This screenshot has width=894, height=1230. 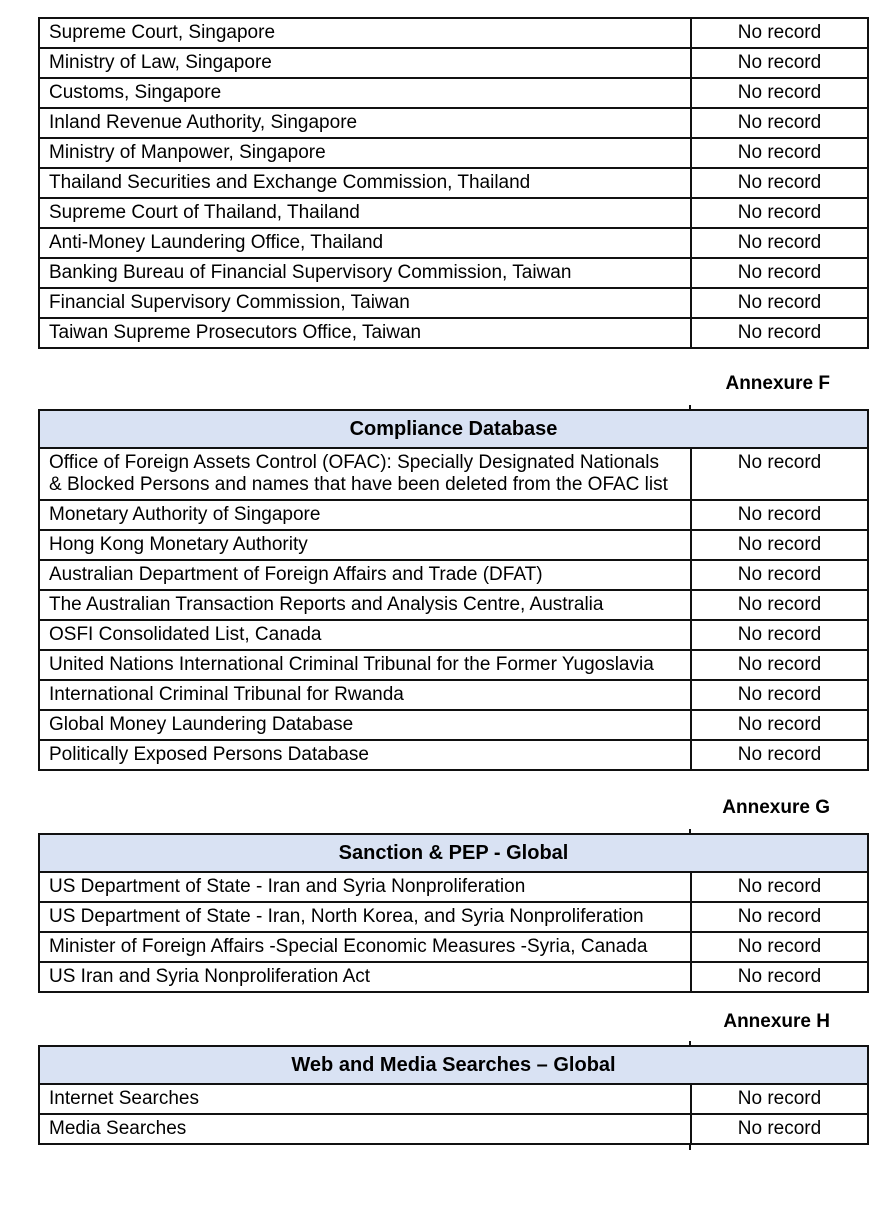 I want to click on table-header-row: Compliance Database, so click(x=453, y=429).